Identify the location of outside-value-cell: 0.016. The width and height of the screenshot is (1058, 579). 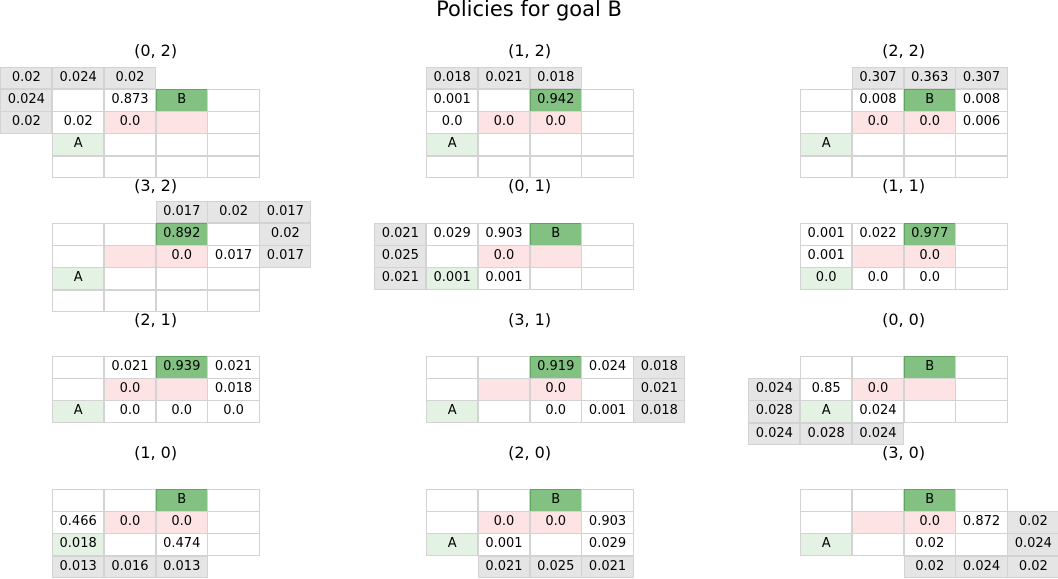
(130, 567).